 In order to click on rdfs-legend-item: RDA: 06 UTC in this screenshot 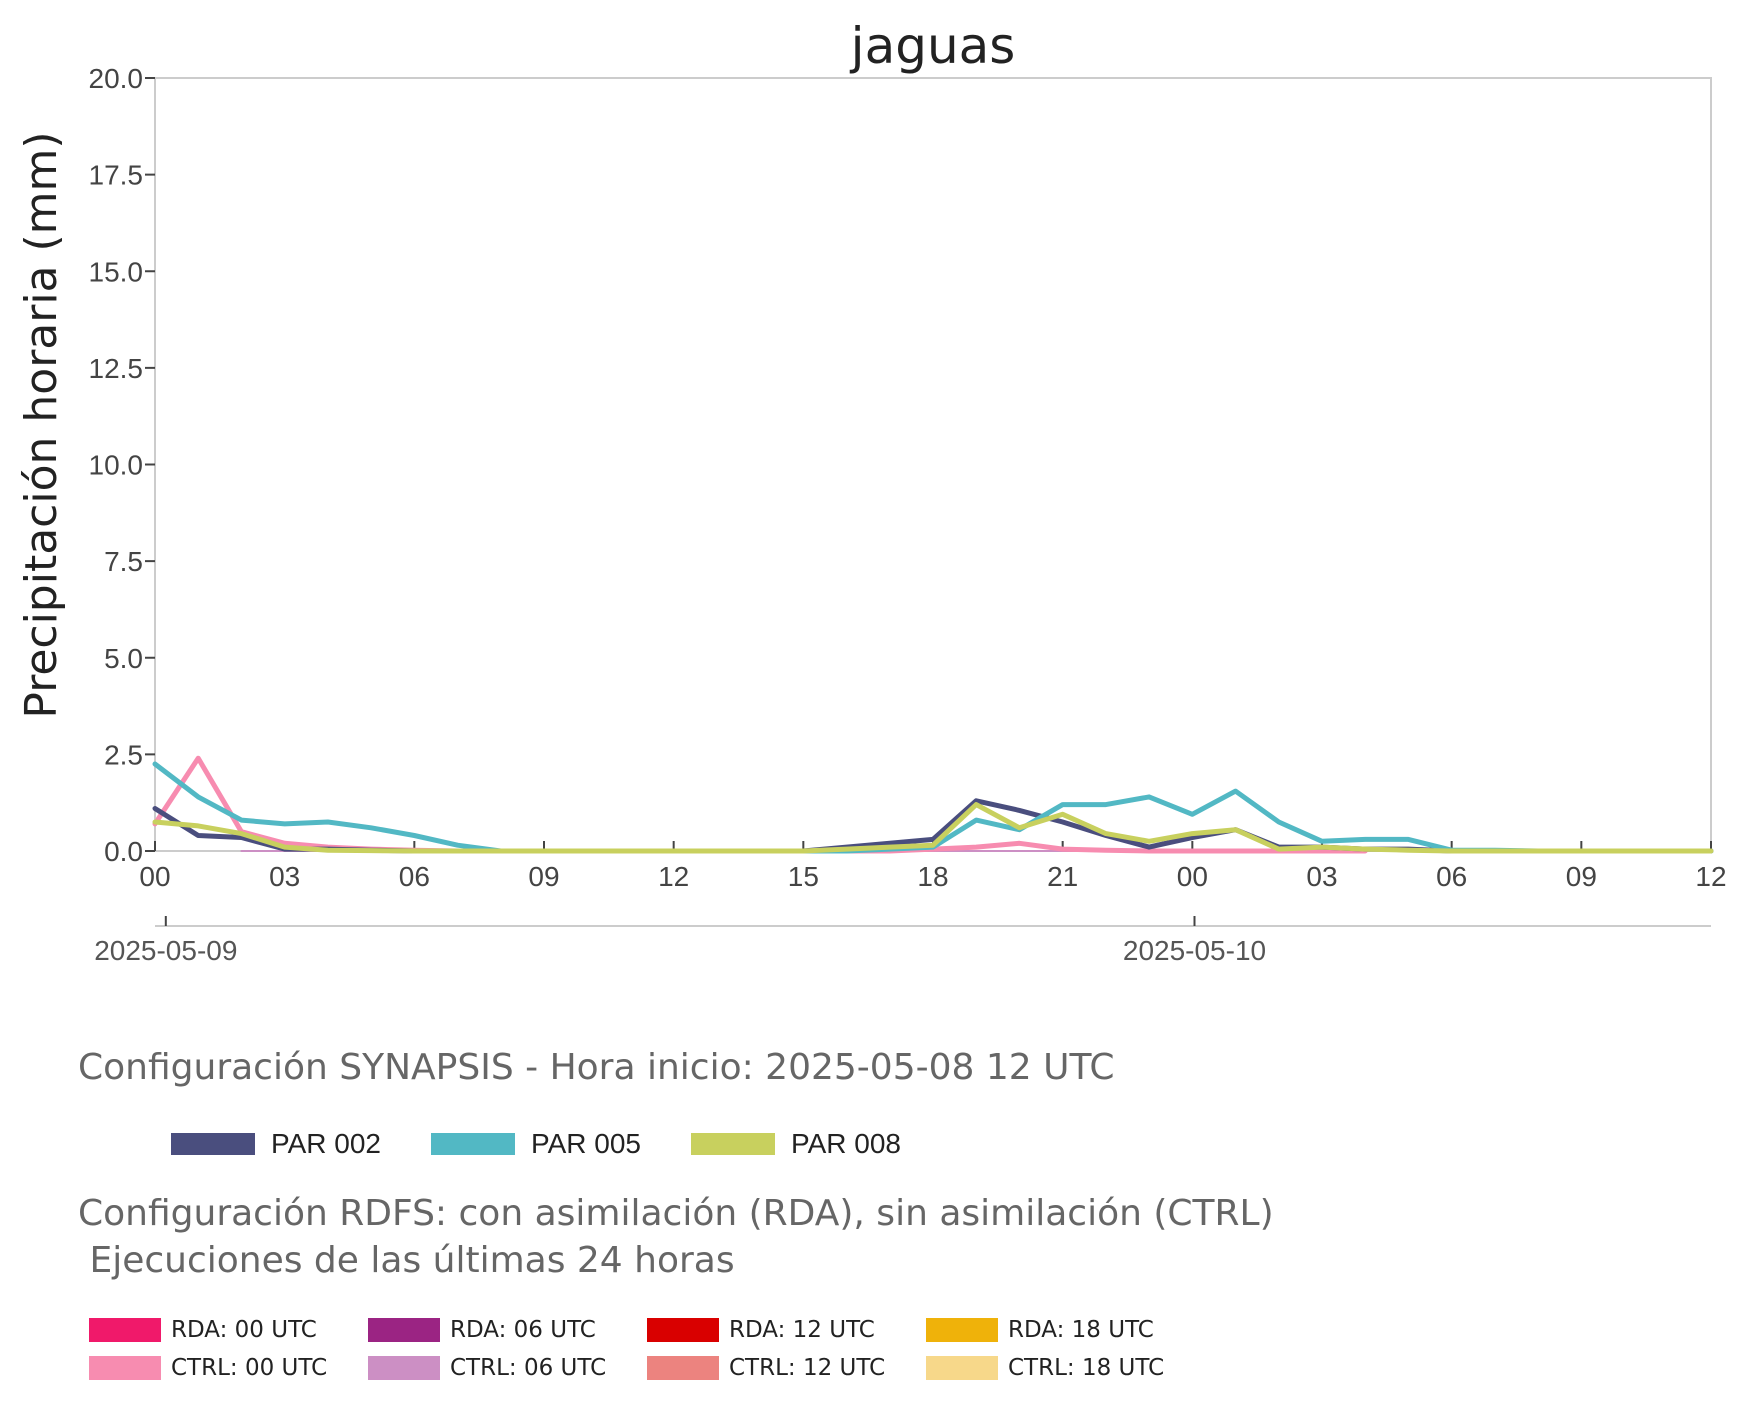, I will do `click(507, 1330)`.